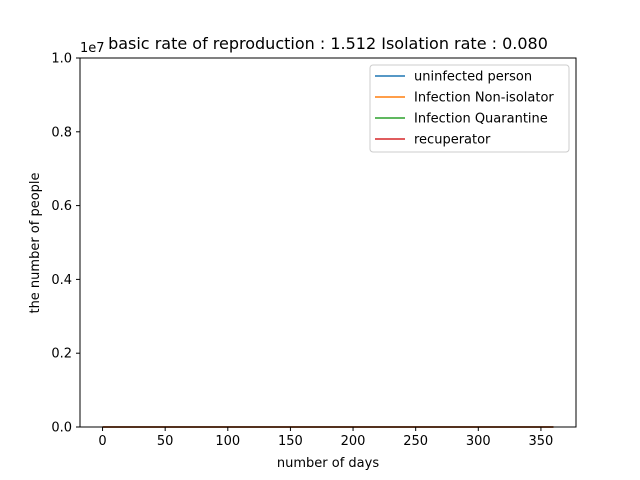 The image size is (640, 480). I want to click on y-tick-label: 0.0, so click(61, 428).